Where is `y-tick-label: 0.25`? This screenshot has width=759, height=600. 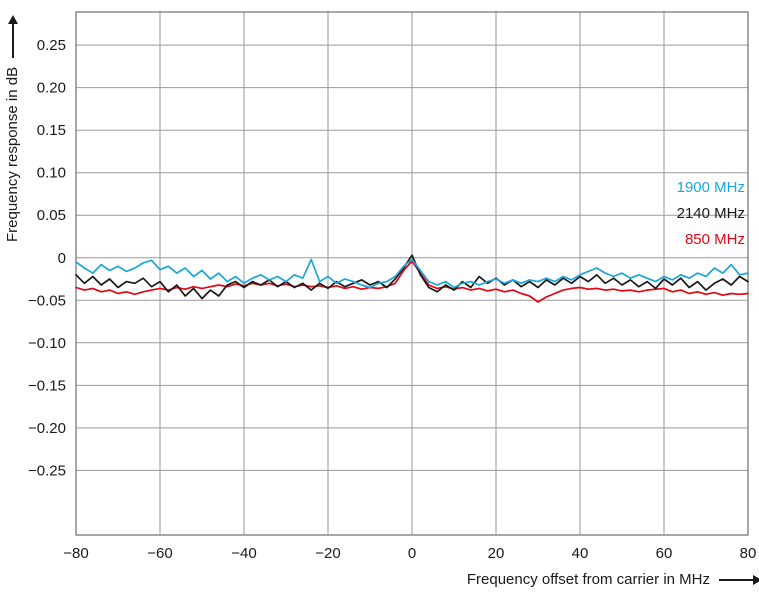
y-tick-label: 0.25 is located at coordinates (51, 45).